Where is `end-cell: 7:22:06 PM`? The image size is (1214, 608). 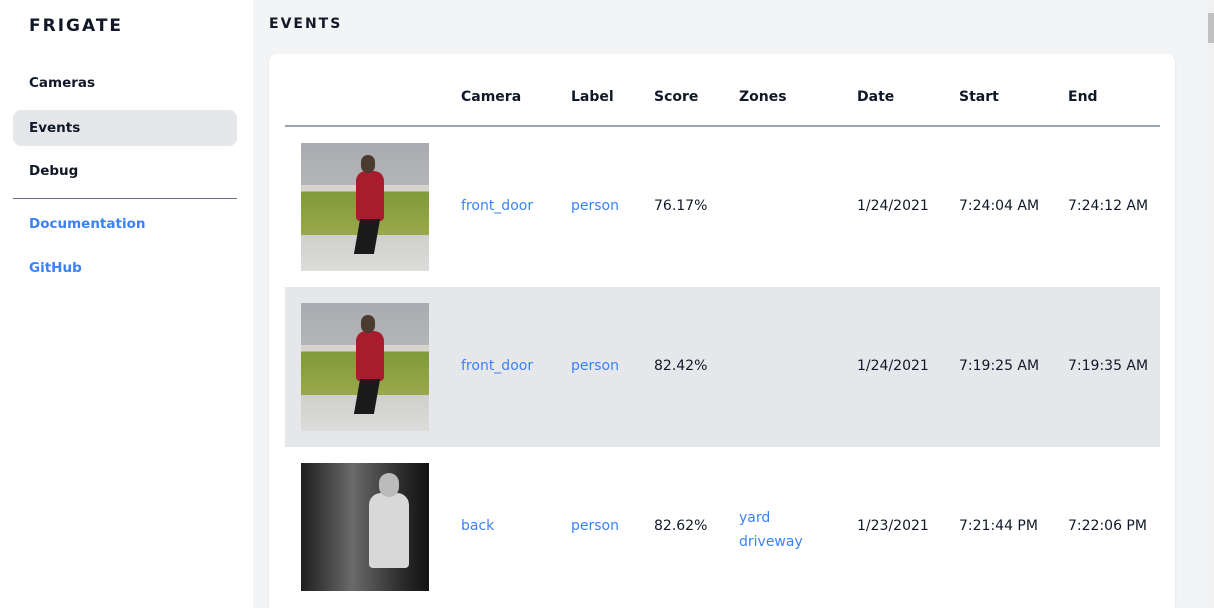 end-cell: 7:22:06 PM is located at coordinates (1107, 526).